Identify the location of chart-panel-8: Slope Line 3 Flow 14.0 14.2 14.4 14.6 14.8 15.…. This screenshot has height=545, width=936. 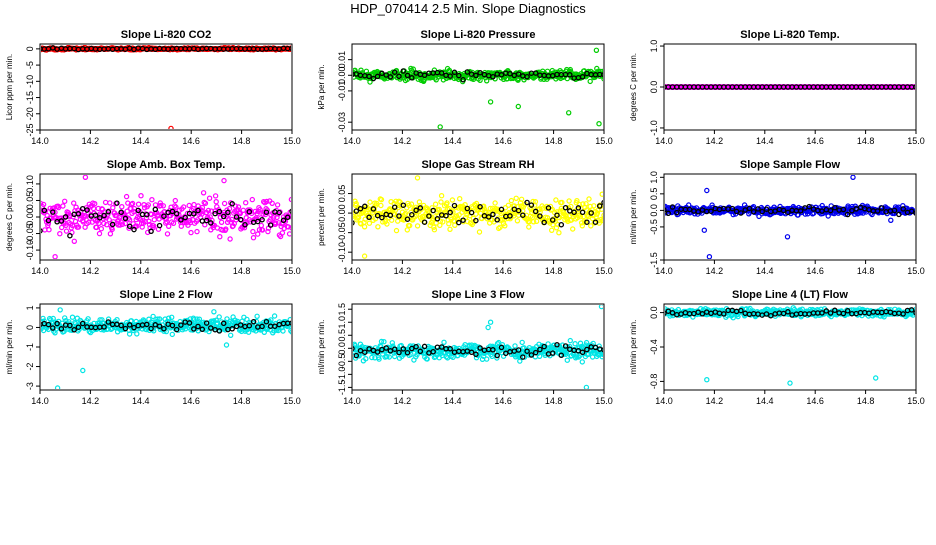
(465, 347).